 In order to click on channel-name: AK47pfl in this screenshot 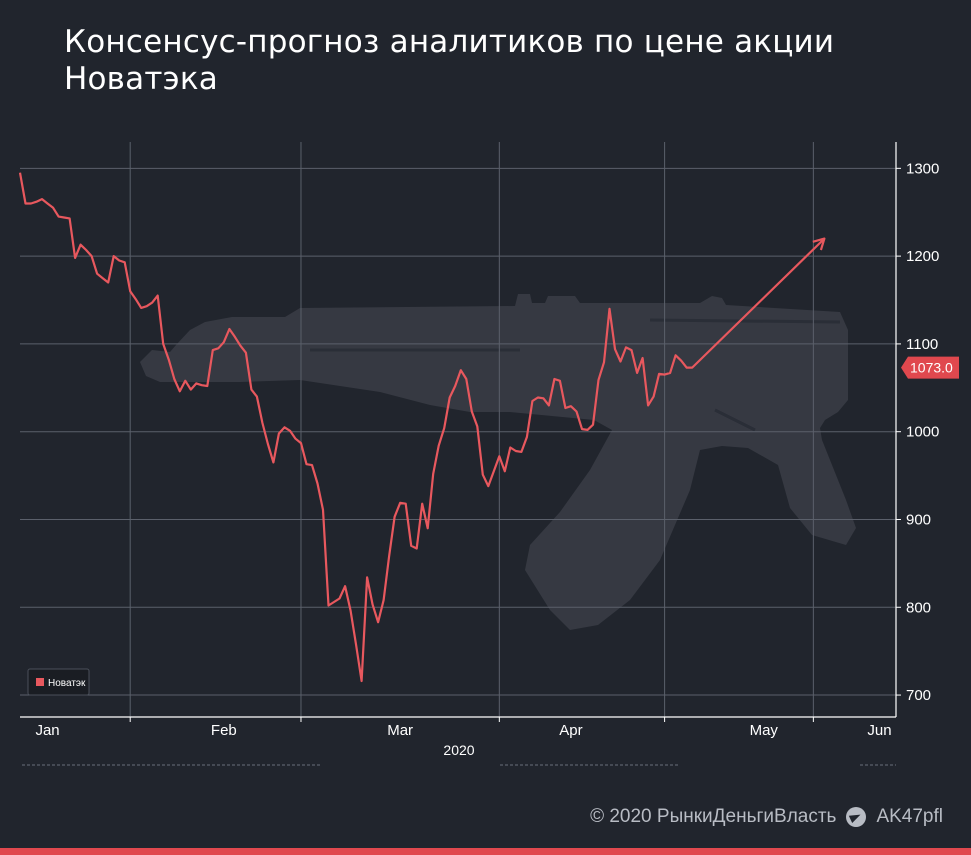, I will do `click(909, 816)`.